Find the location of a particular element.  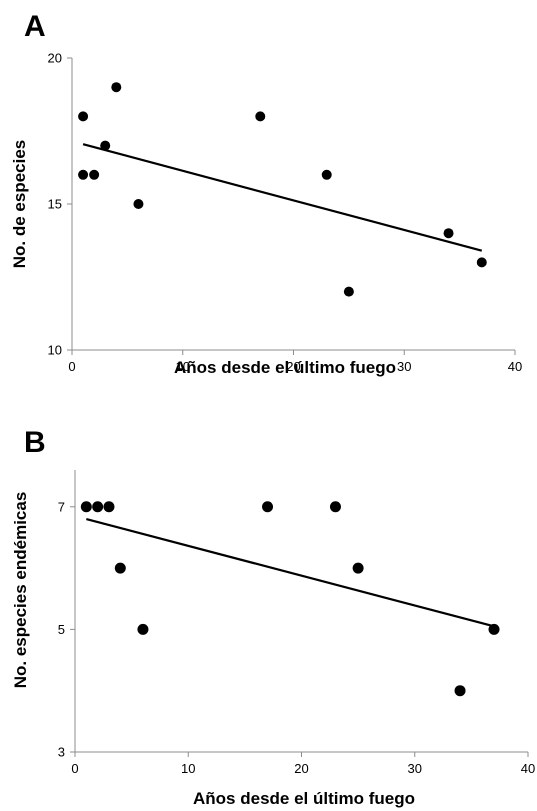

panel-a-letter: A is located at coordinates (35, 26).